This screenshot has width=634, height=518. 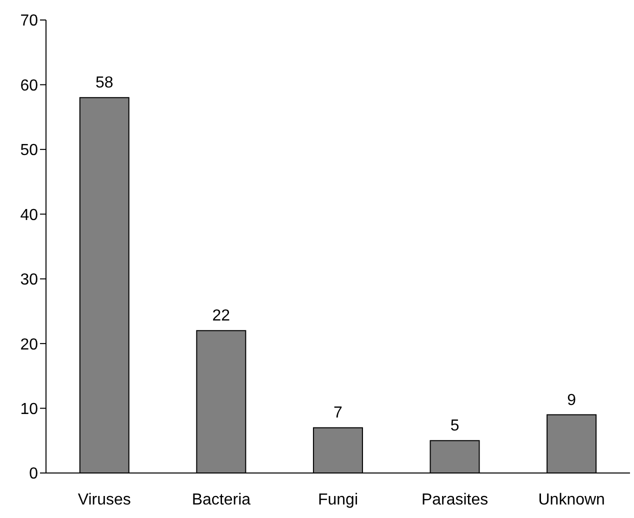 What do you see at coordinates (29, 280) in the screenshot?
I see `y-tick-label: 30` at bounding box center [29, 280].